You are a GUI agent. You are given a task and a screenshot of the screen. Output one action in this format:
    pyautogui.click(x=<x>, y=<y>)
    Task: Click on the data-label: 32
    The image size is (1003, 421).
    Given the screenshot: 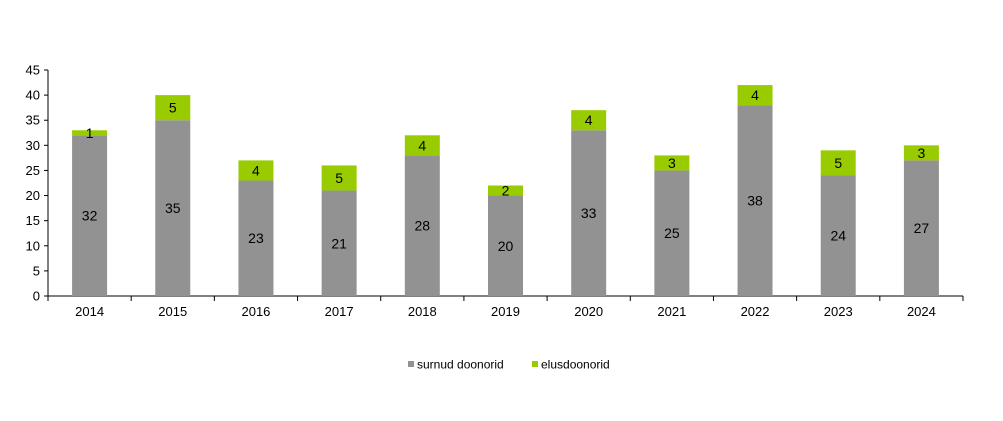 What is the action you would take?
    pyautogui.click(x=90, y=216)
    